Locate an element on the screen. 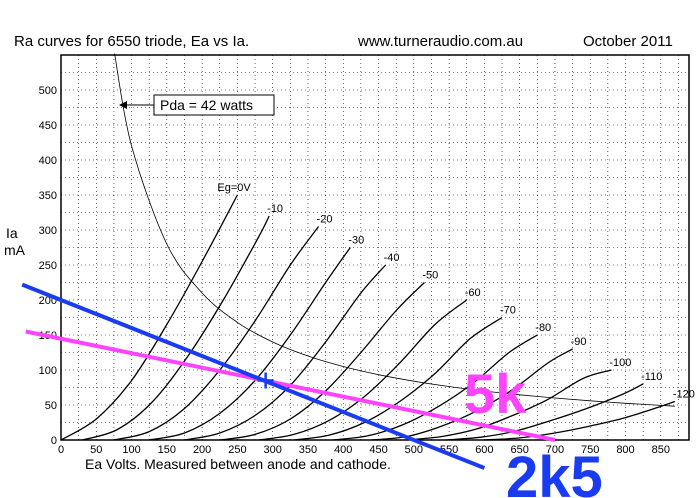  grid-curve-label: -80 is located at coordinates (543, 328).